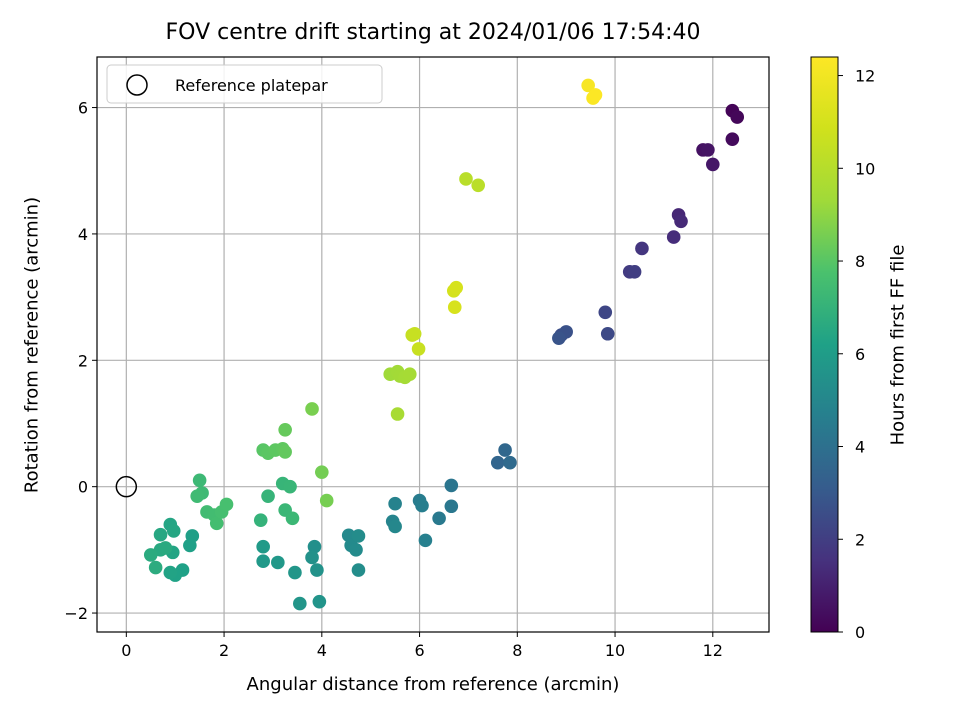  I want to click on colorbar, so click(824, 344).